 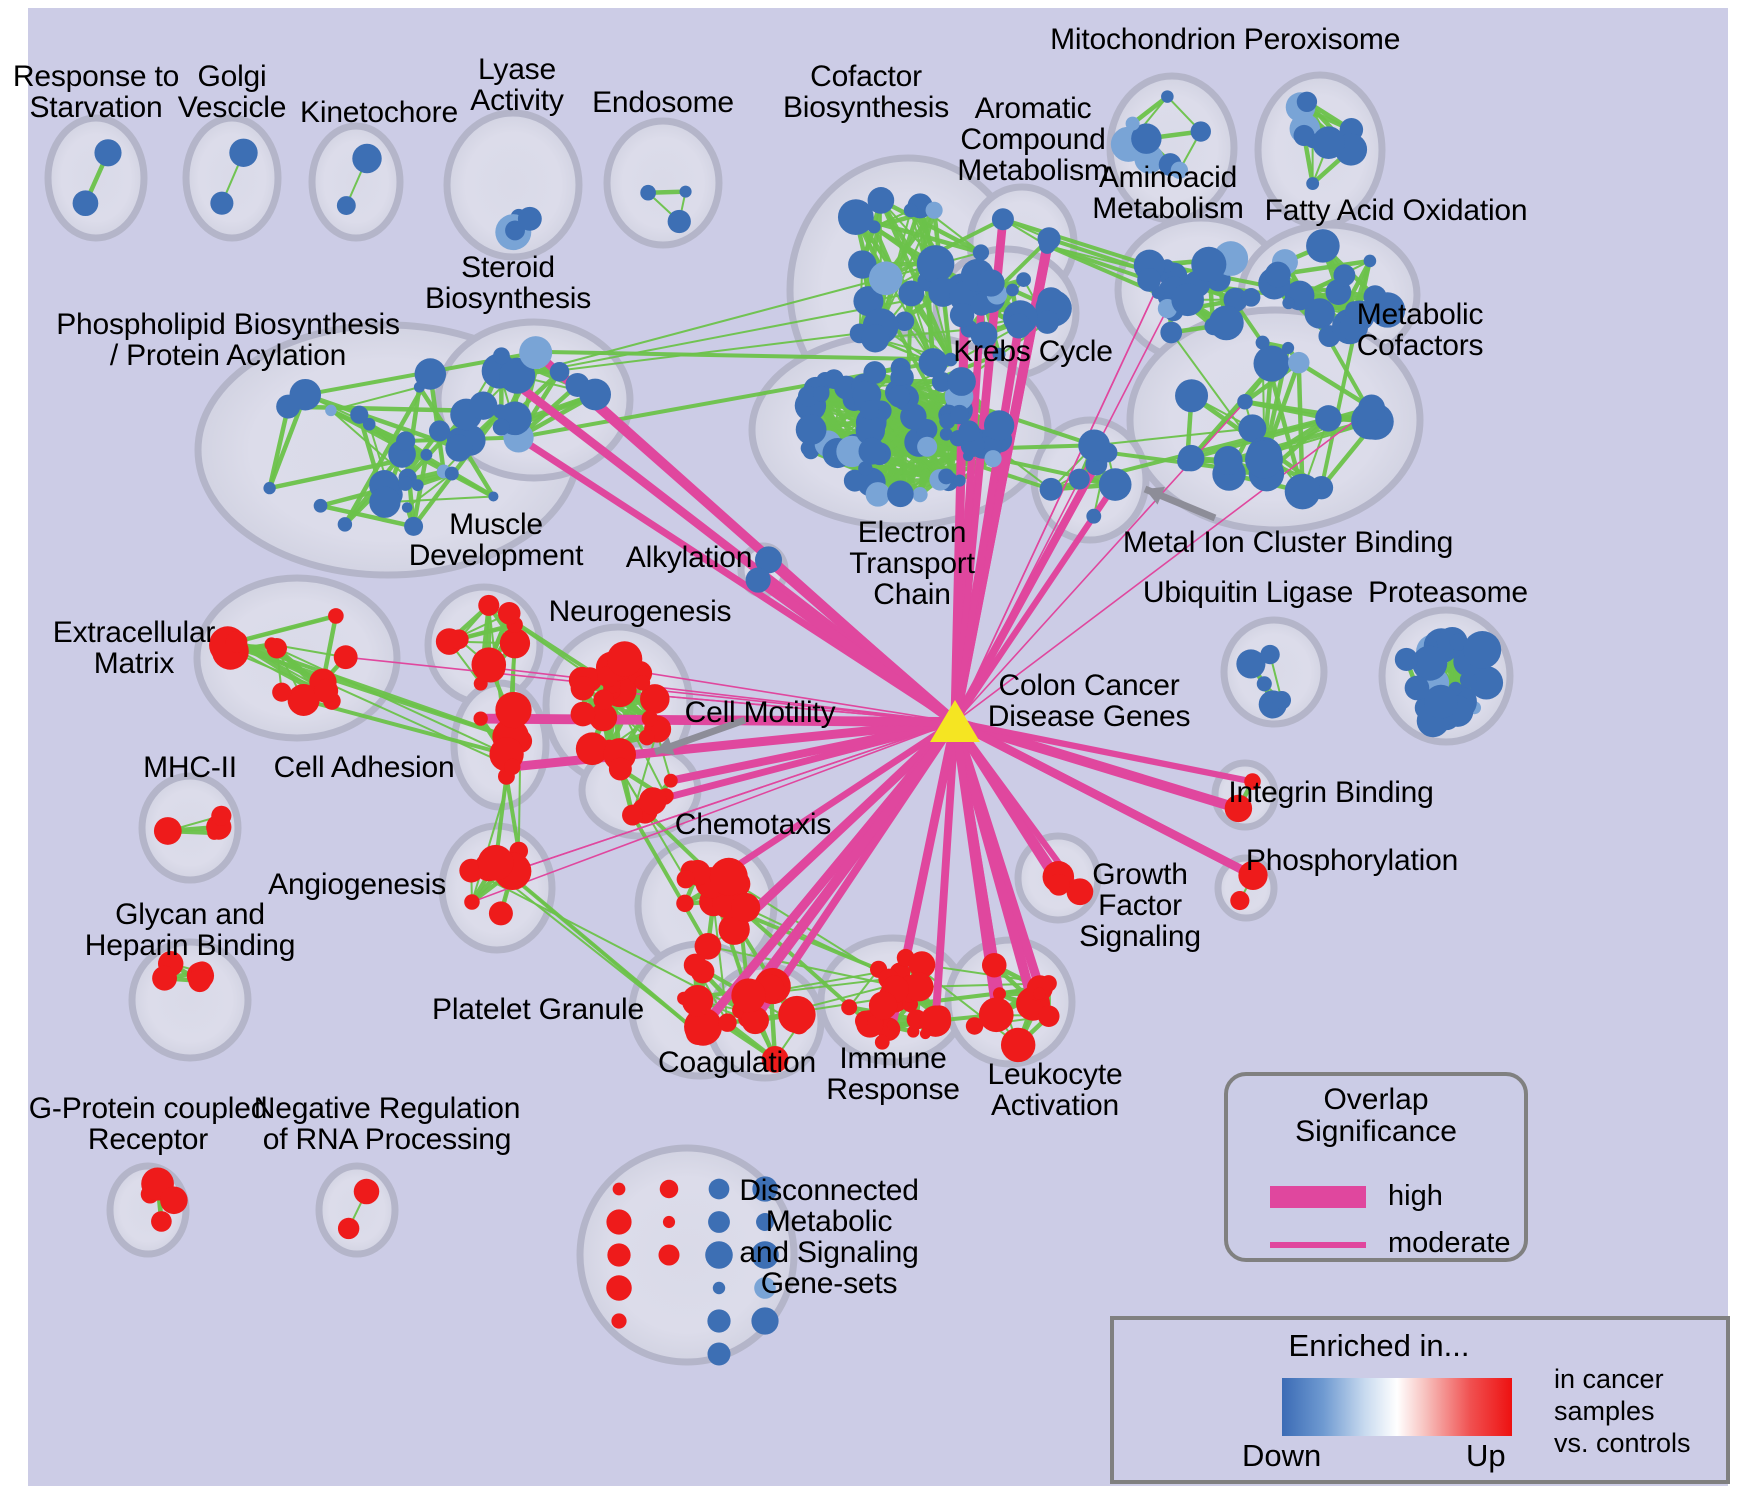 What do you see at coordinates (1415, 1196) in the screenshot?
I see `overlap-high-label: high` at bounding box center [1415, 1196].